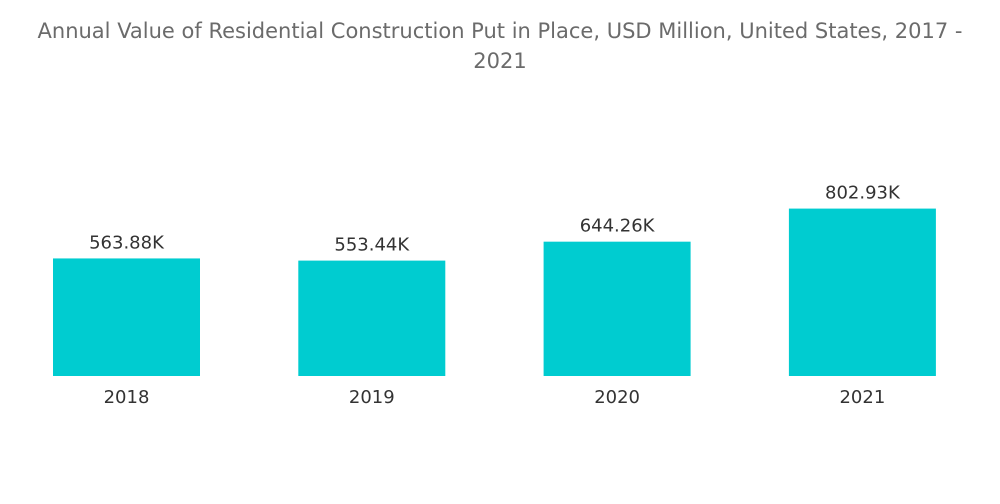 The height and width of the screenshot is (504, 1000). What do you see at coordinates (862, 397) in the screenshot?
I see `x-tick-2021: 2021` at bounding box center [862, 397].